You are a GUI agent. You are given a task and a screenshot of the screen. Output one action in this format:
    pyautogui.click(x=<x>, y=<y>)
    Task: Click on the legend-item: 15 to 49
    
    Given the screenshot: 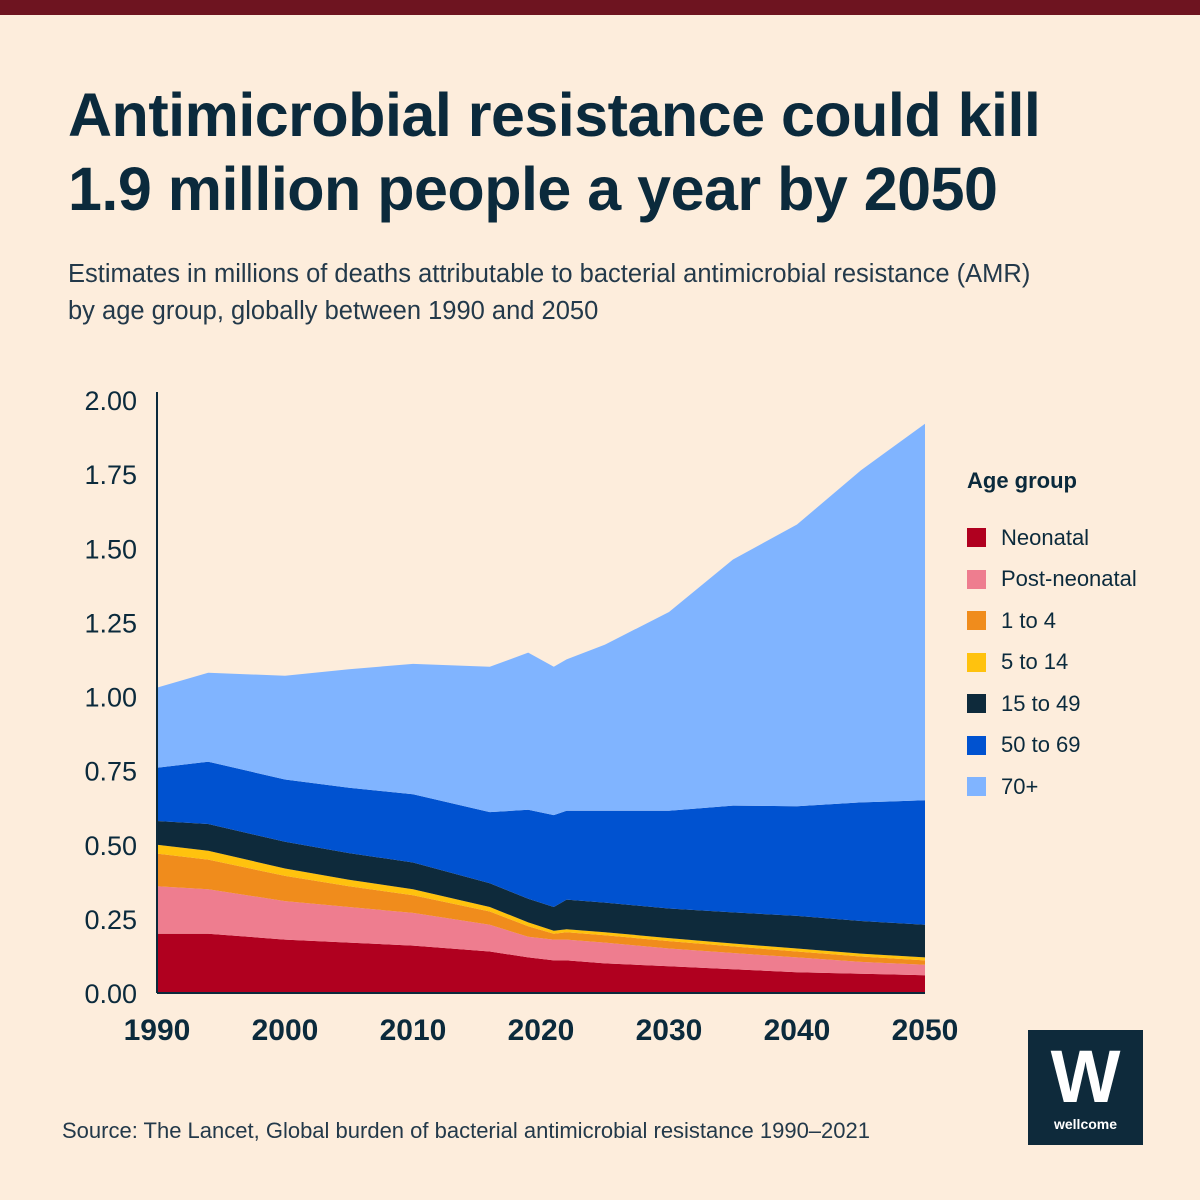 What is the action you would take?
    pyautogui.click(x=1052, y=704)
    